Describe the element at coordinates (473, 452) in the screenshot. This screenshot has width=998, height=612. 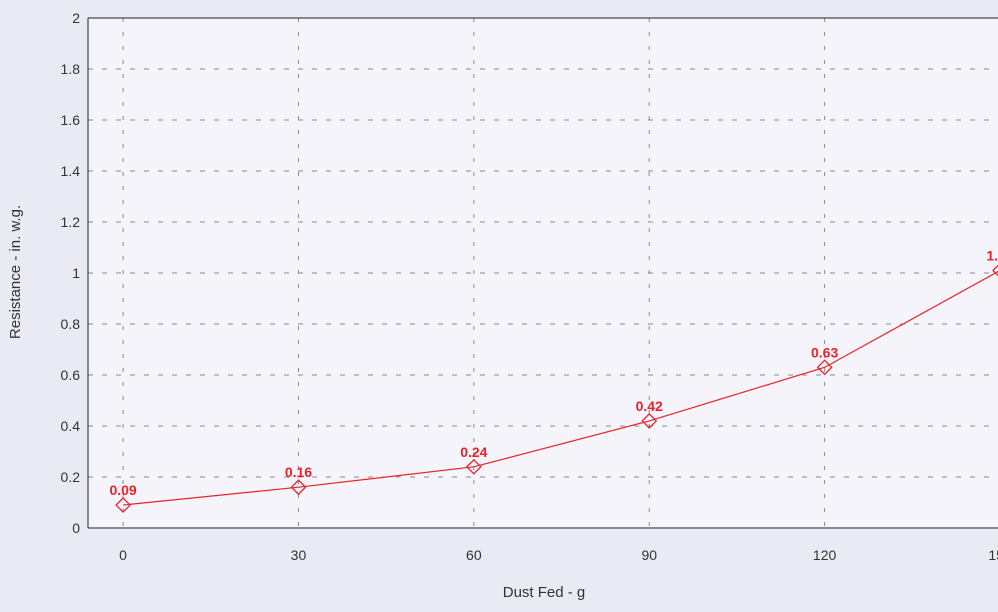
I see `data-label-2: 0.24` at that location.